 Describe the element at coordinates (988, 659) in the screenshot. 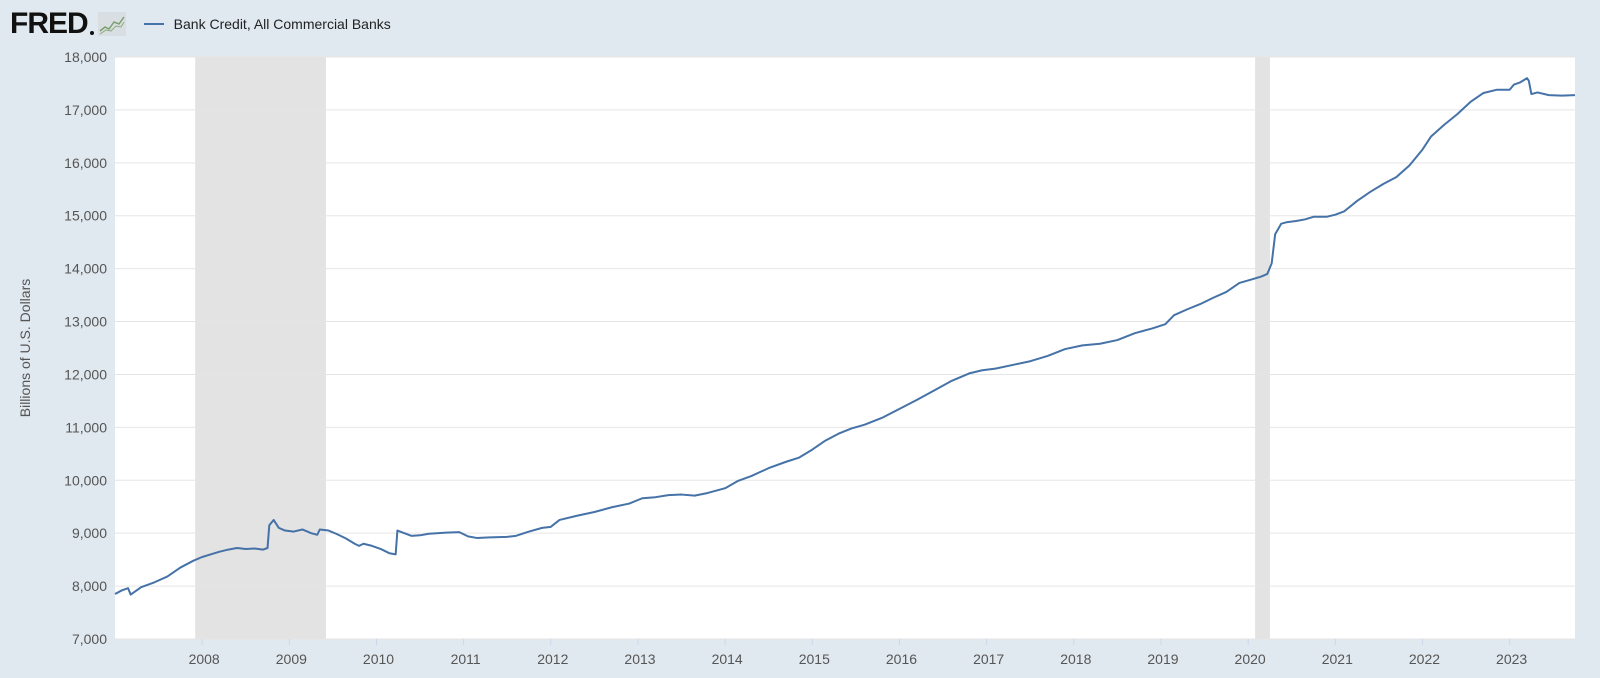

I see `x-tick-label: 2017` at that location.